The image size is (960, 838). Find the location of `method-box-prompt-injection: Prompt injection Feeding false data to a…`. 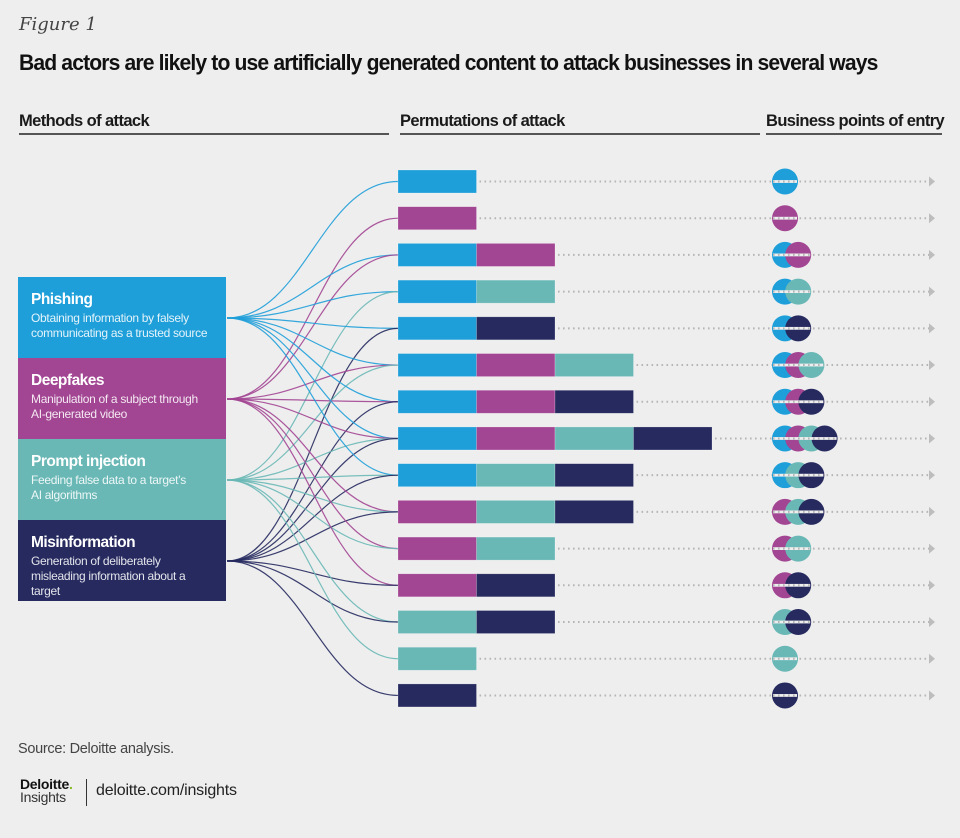

method-box-prompt-injection: Prompt injection Feeding false data to a… is located at coordinates (122, 479).